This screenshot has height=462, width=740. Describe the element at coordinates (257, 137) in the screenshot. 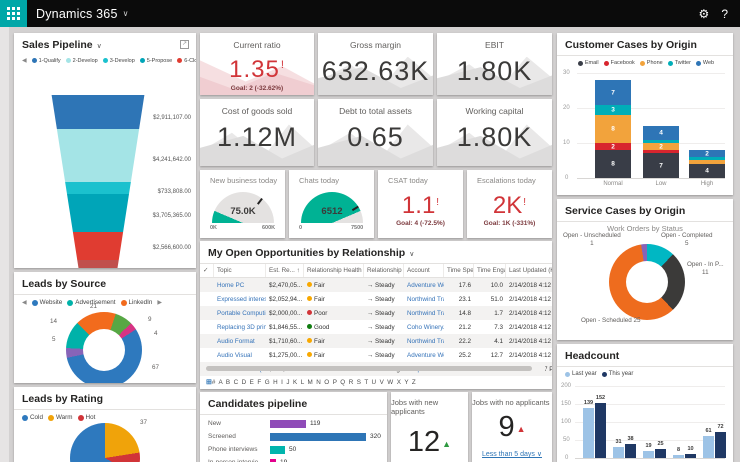

I see `kpi-value: 1.12M` at that location.